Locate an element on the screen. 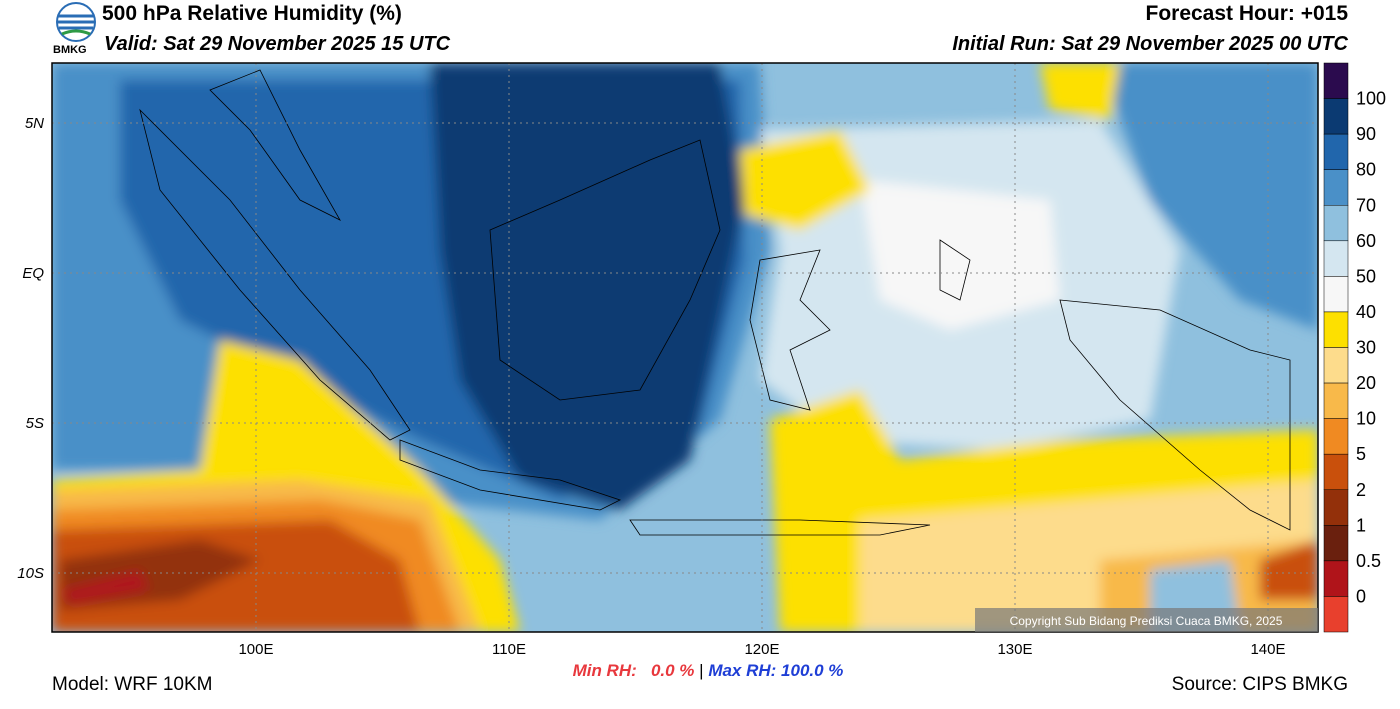  colorbar-label: 60 is located at coordinates (1366, 241).